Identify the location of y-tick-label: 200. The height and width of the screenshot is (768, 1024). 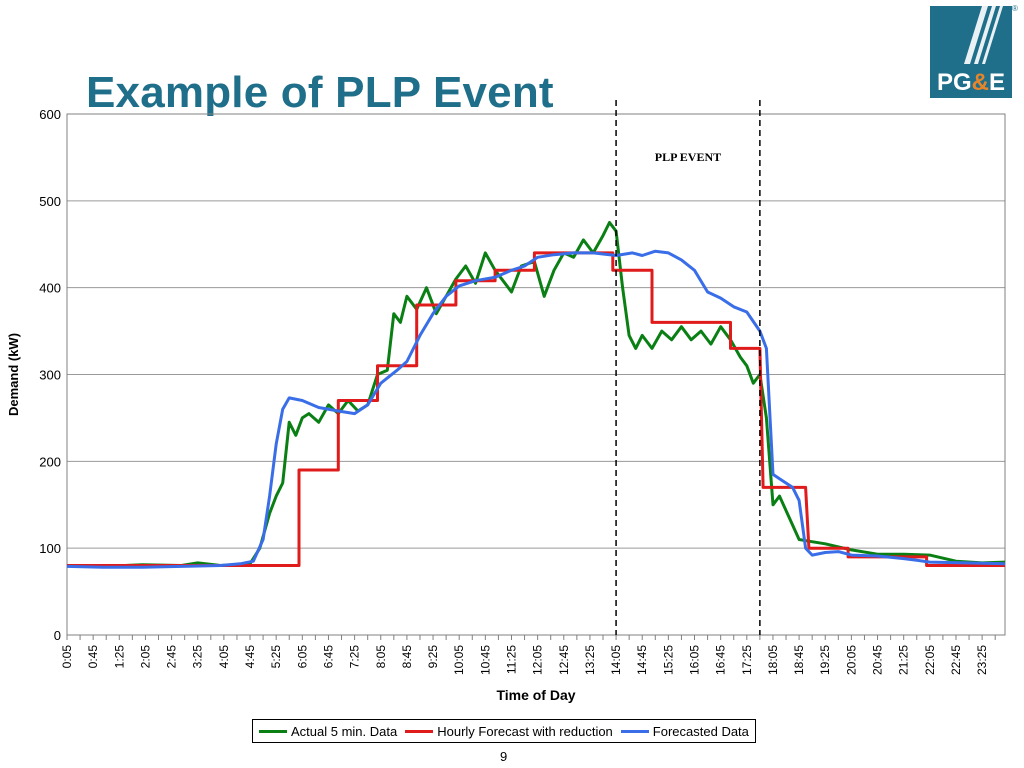
(50, 461).